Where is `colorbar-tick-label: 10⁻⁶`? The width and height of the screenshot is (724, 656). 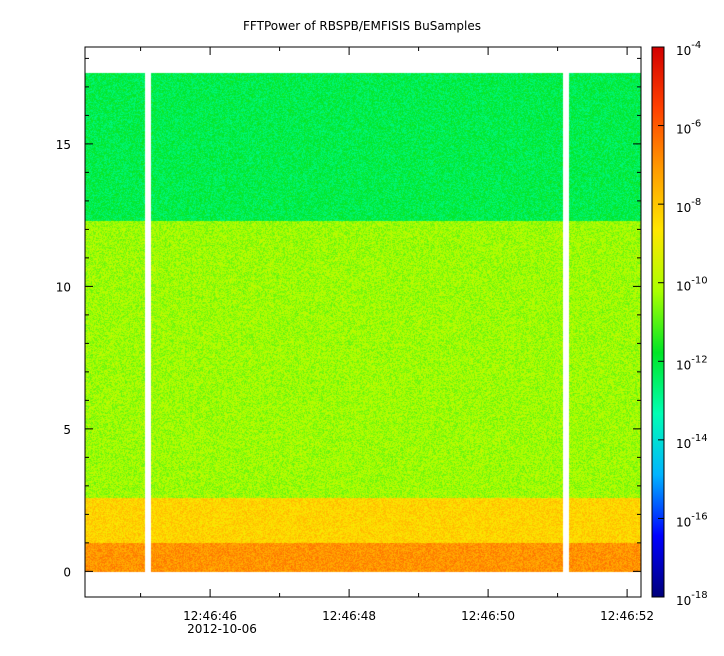
colorbar-tick-label: 10⁻⁶ is located at coordinates (688, 128).